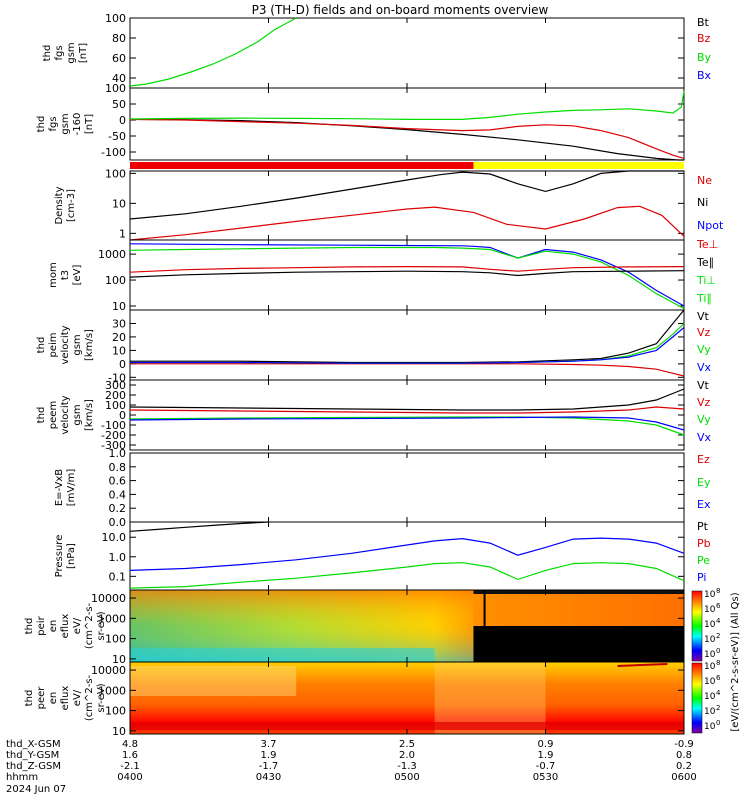 Image resolution: width=750 pixels, height=800 pixels. What do you see at coordinates (59, 52) in the screenshot?
I see `y-axis-label: fgs` at bounding box center [59, 52].